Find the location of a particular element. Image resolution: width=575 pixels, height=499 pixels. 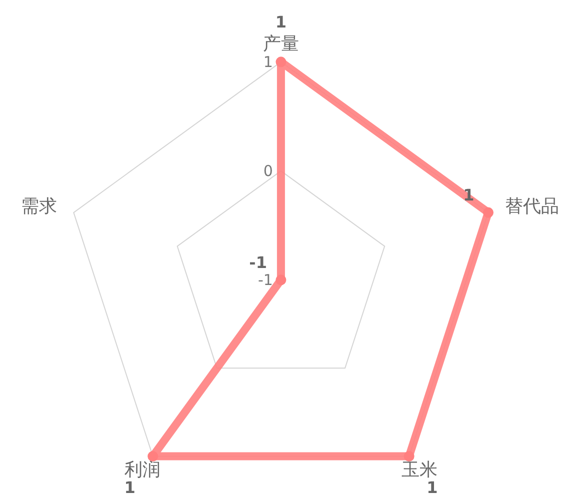

spoke-label: 利润 is located at coordinates (142, 469).